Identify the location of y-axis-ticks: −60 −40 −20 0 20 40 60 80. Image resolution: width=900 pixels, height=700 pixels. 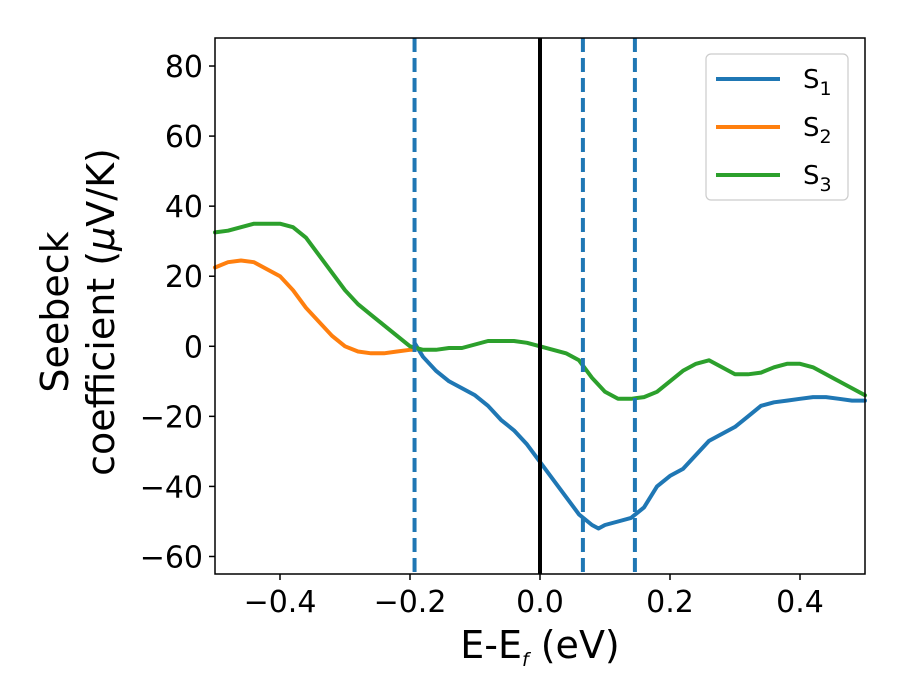
(177, 312).